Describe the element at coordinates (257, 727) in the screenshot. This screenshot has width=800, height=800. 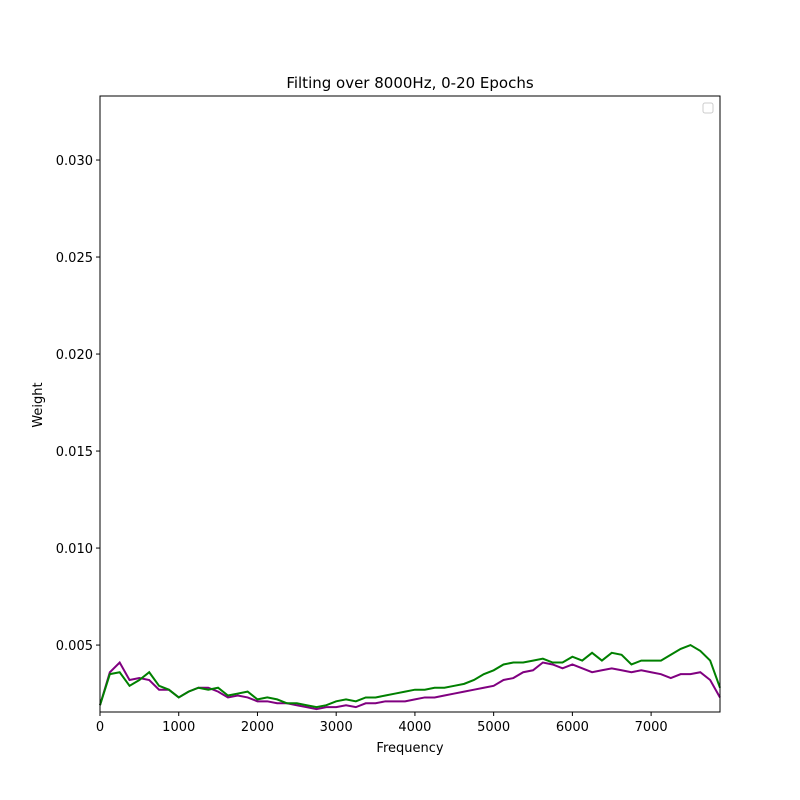
I see `x-tick-label: 2000` at that location.